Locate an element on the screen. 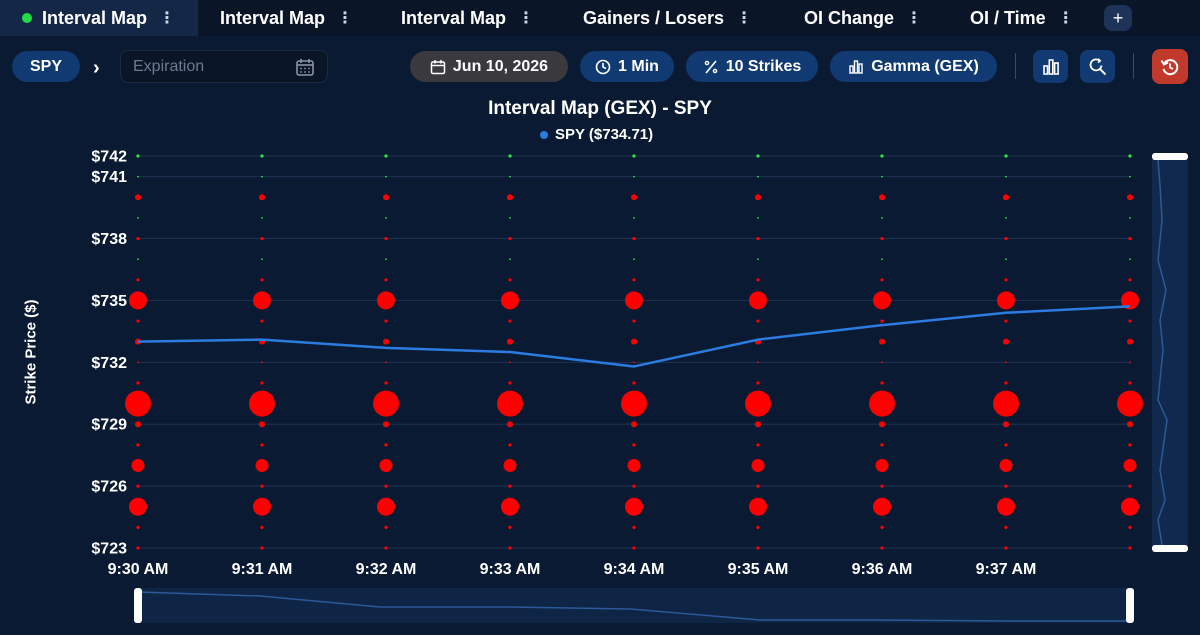 The width and height of the screenshot is (1200, 635). x-tick-label: 9:30 AM is located at coordinates (138, 569).